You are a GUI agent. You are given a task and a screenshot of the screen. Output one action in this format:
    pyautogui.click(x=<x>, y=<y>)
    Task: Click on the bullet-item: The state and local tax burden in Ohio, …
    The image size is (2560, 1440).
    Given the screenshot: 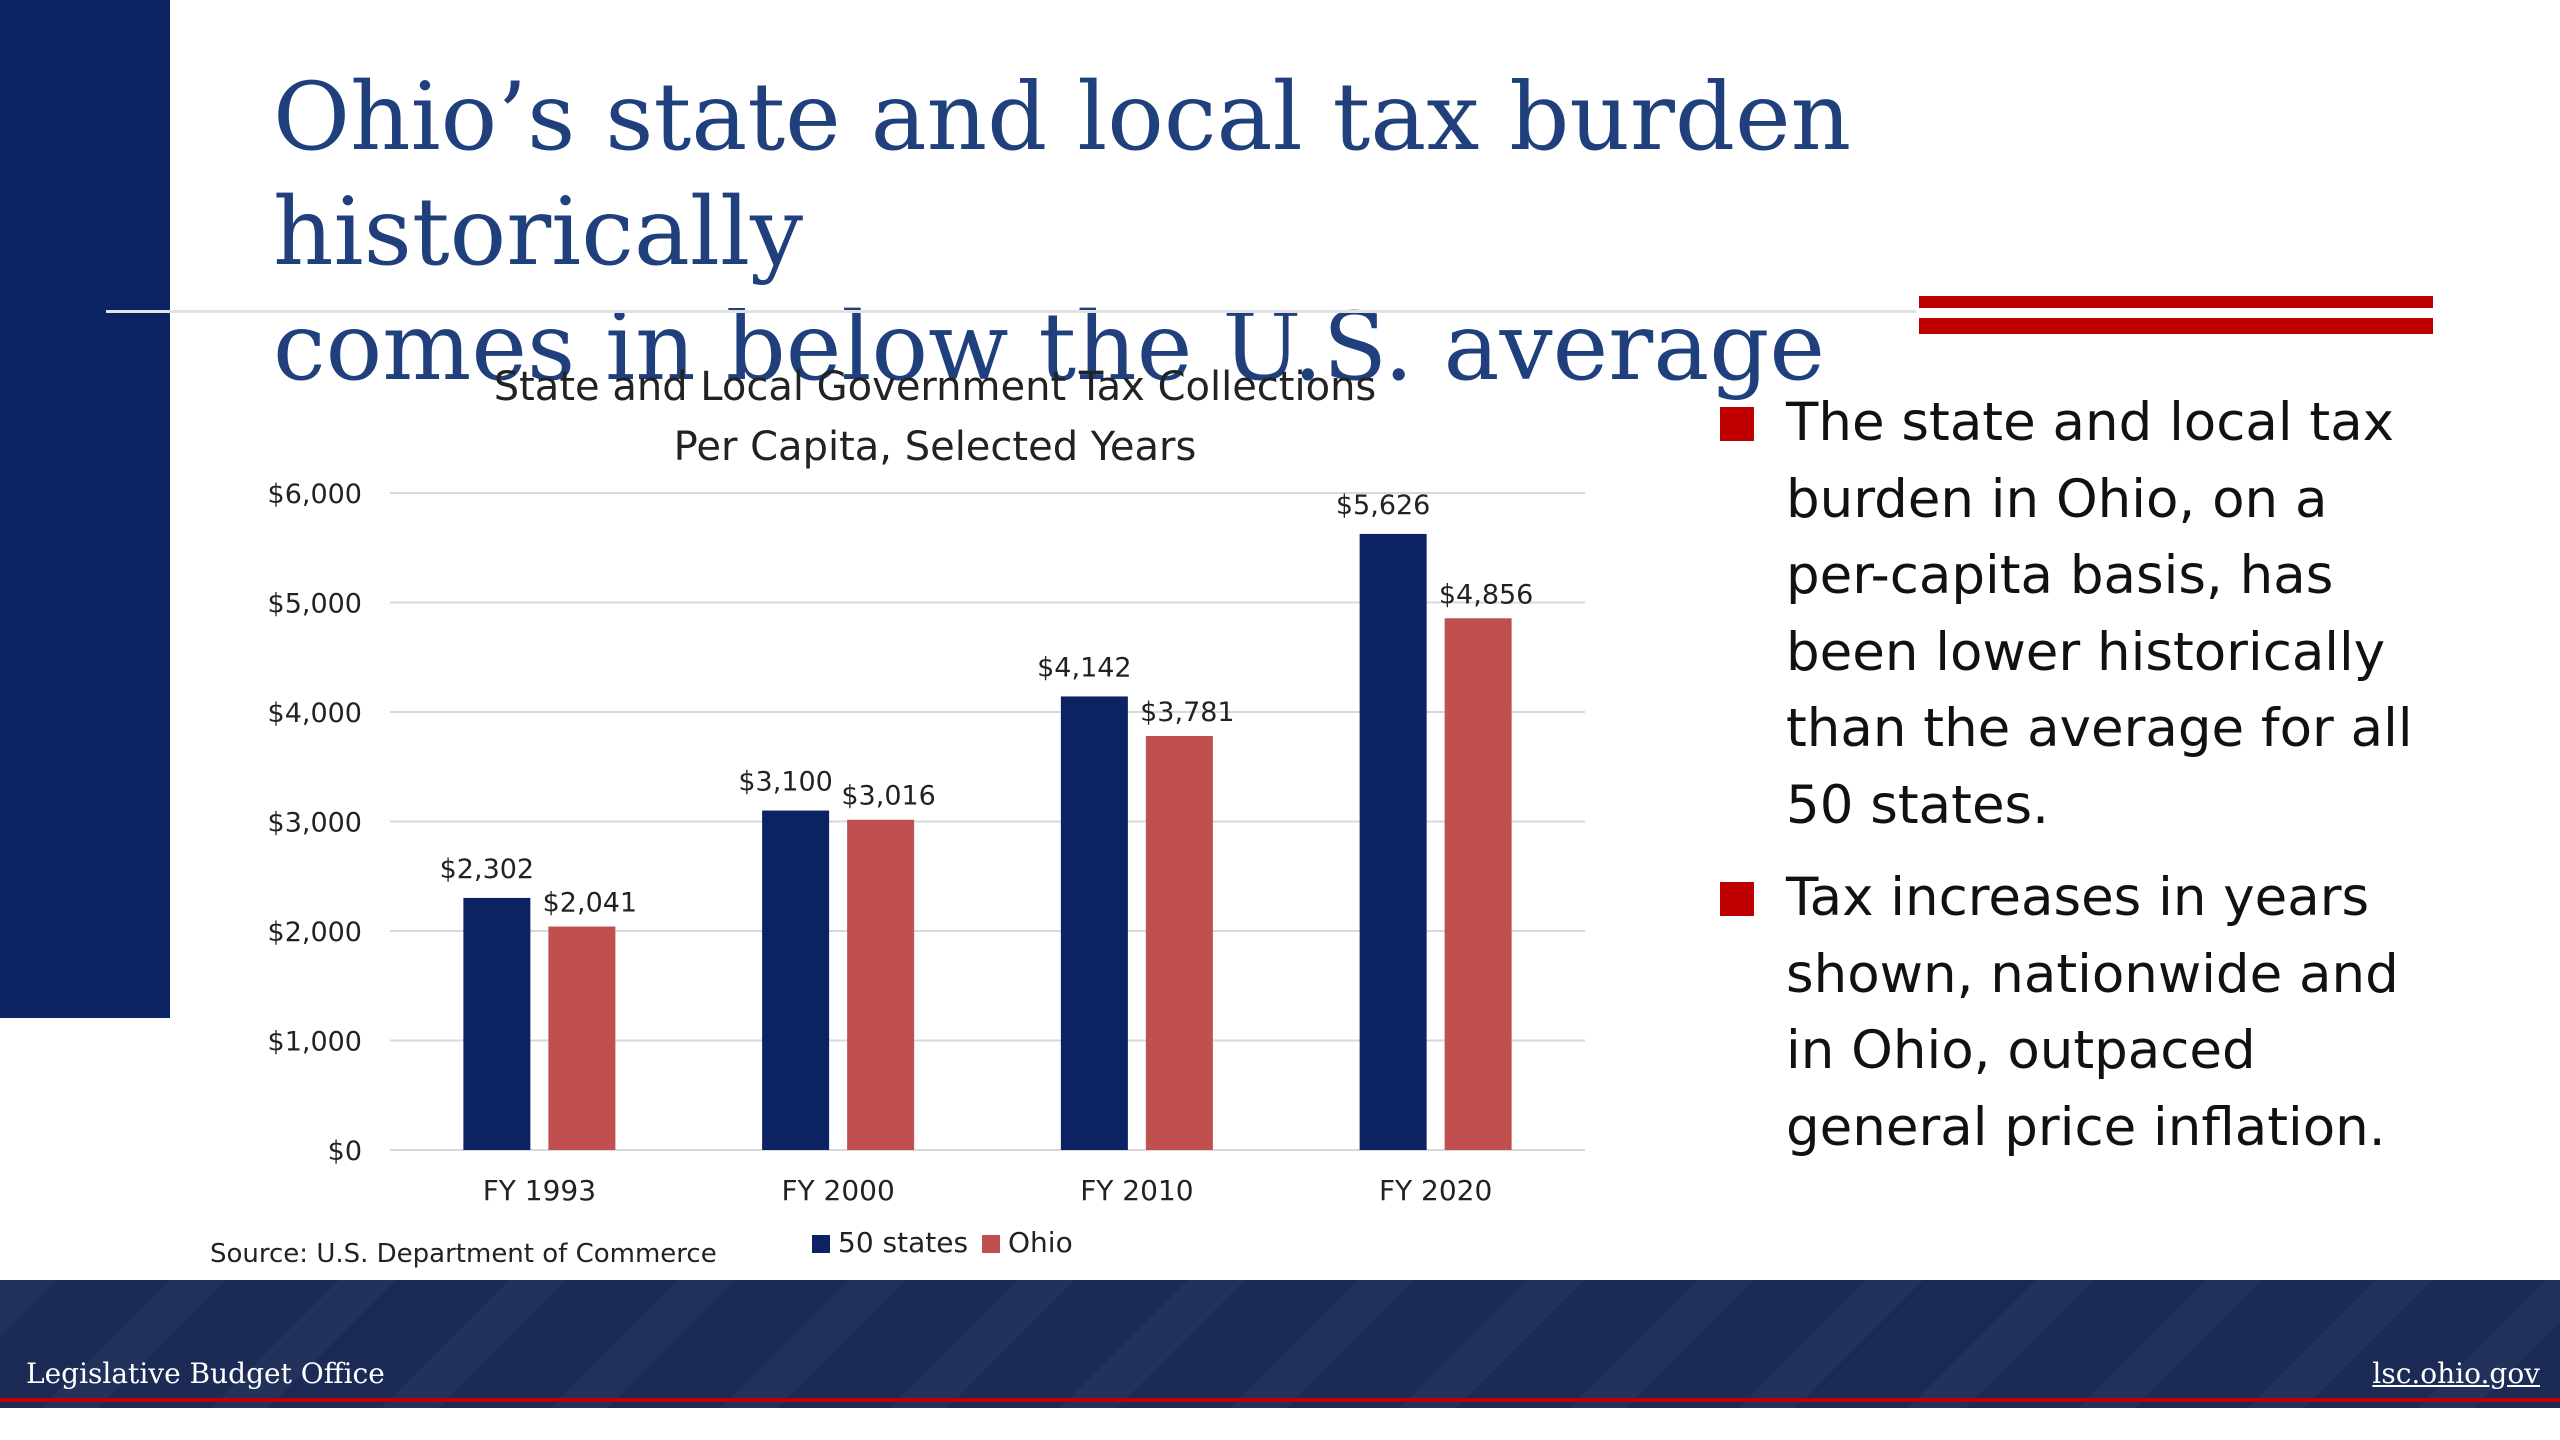 What is the action you would take?
    pyautogui.click(x=2070, y=614)
    